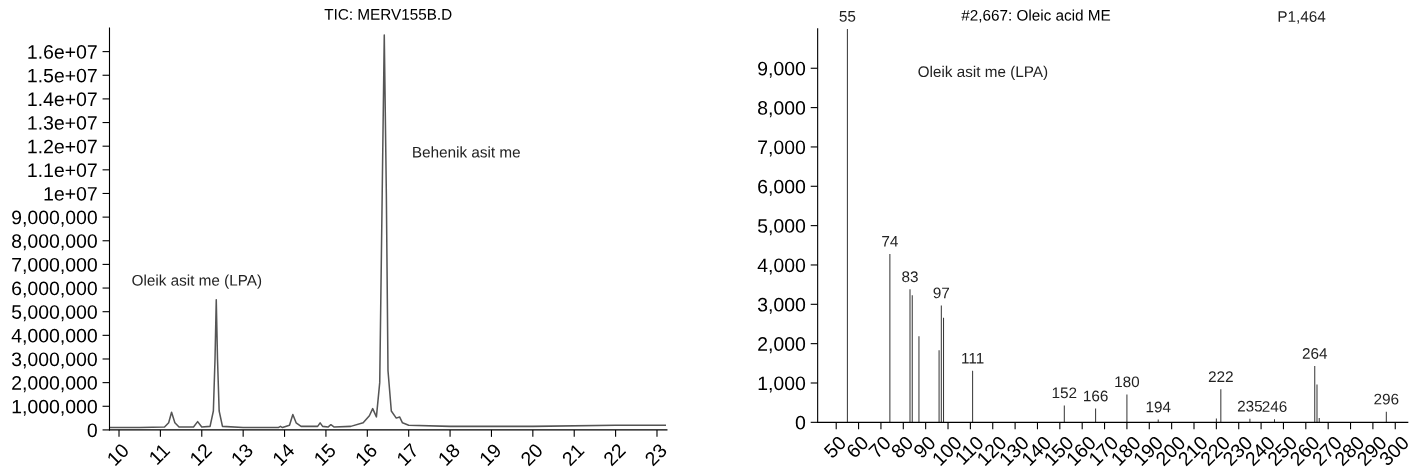  What do you see at coordinates (781, 305) in the screenshot?
I see `y-tick-label: 3,000` at bounding box center [781, 305].